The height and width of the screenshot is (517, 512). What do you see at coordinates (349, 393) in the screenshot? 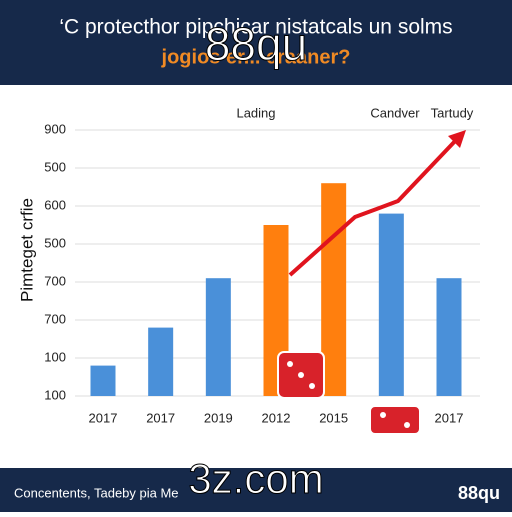
I see `dice` at bounding box center [349, 393].